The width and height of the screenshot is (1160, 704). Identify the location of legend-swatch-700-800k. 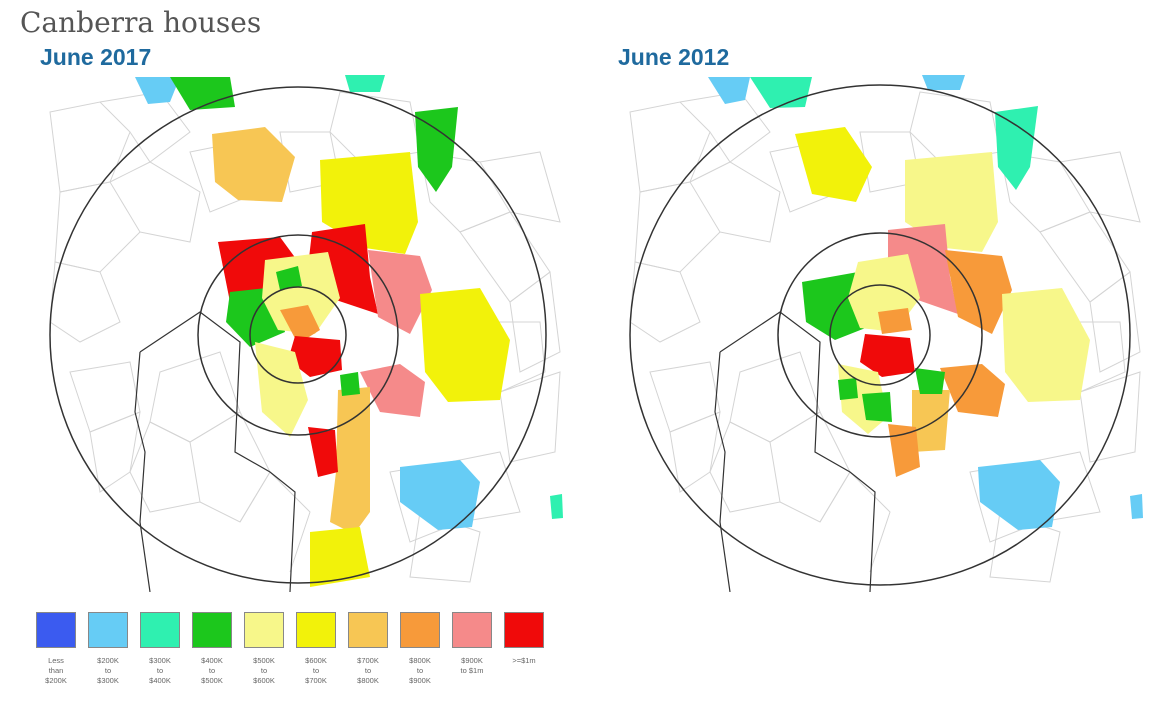
(368, 630).